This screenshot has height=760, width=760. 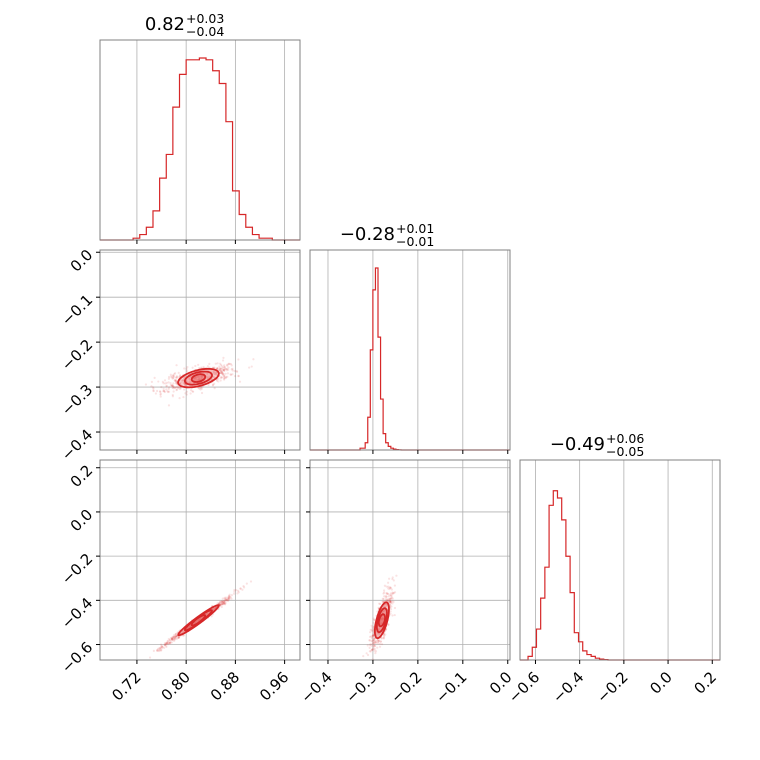 What do you see at coordinates (415, 241) in the screenshot?
I see `title-error-minus: −0.01` at bounding box center [415, 241].